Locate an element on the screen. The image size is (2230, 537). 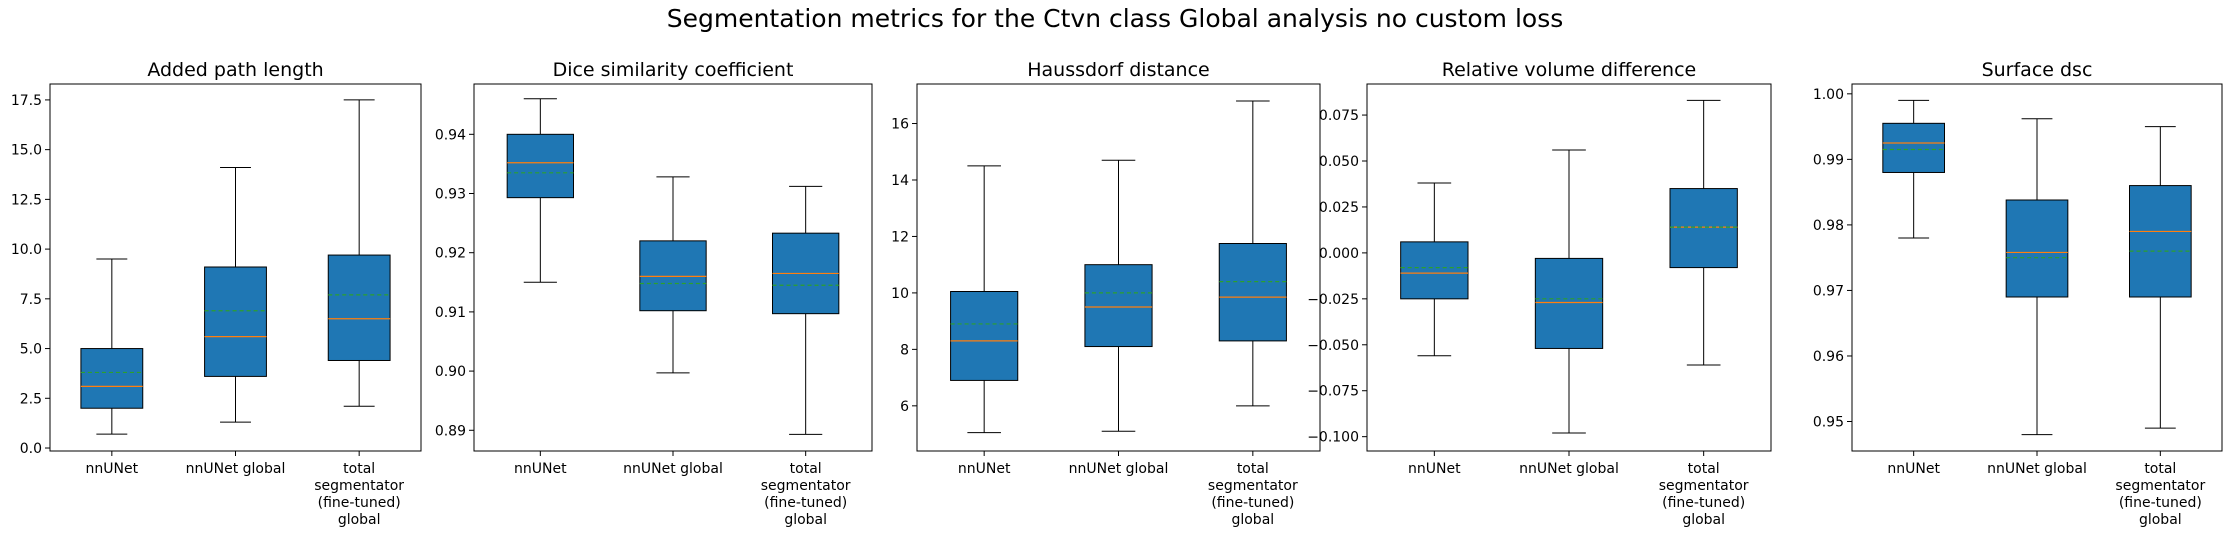
y-tick-label: 0.93 is located at coordinates (450, 195).